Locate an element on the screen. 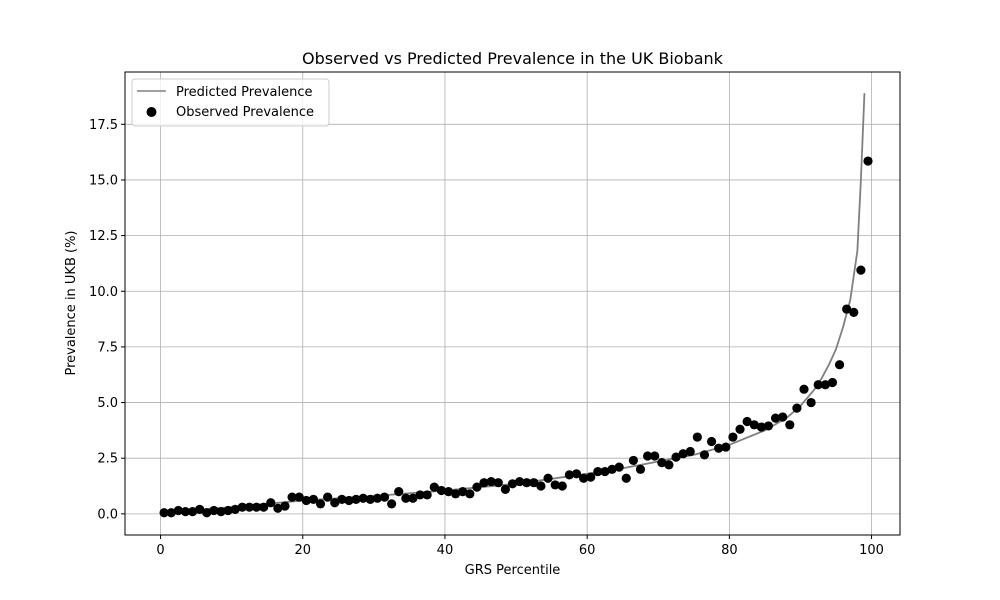 This screenshot has height=600, width=1000. x-tick-label: 0 is located at coordinates (160, 550).